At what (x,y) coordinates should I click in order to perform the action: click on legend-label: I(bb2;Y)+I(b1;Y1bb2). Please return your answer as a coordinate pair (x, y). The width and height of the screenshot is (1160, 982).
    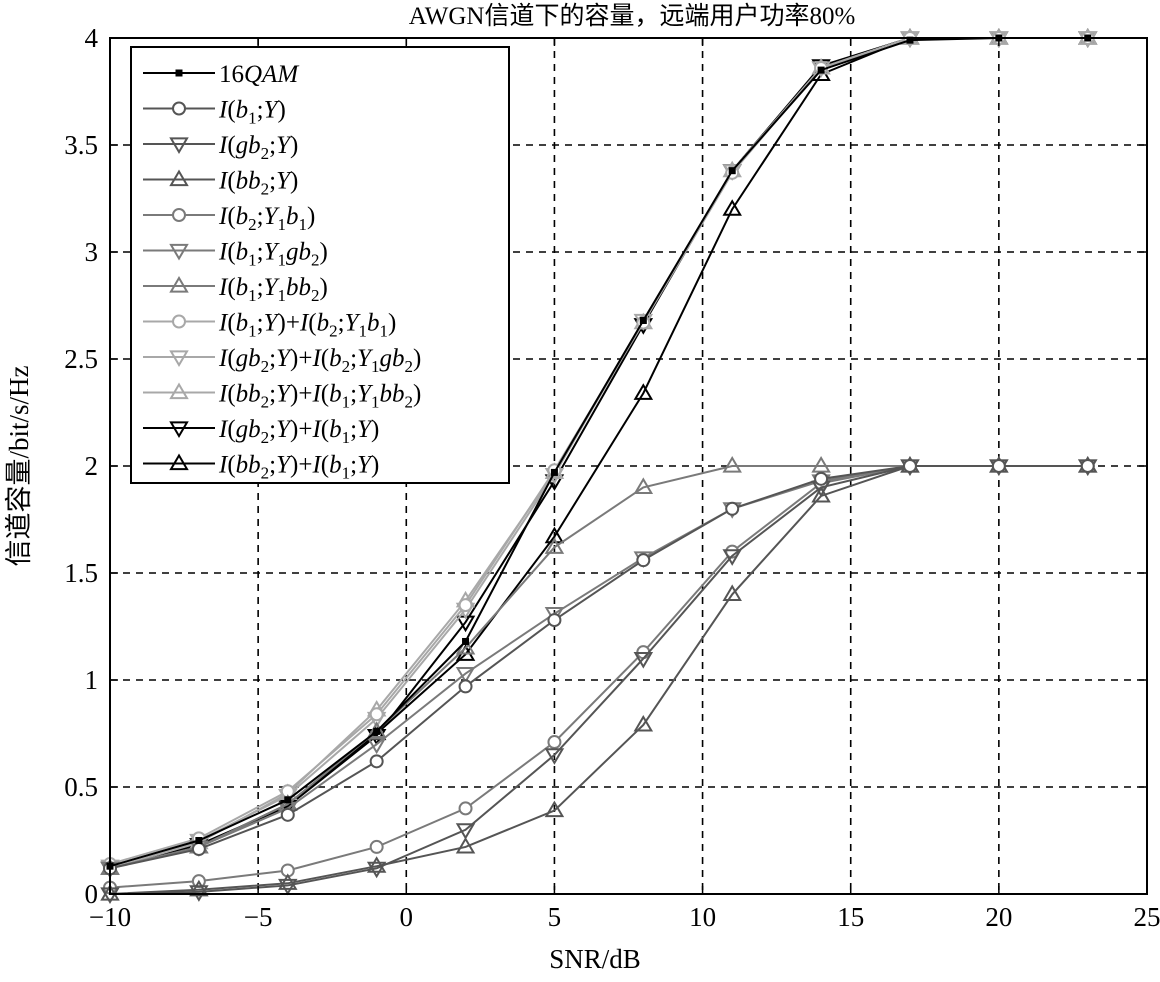
    Looking at the image, I should click on (319, 396).